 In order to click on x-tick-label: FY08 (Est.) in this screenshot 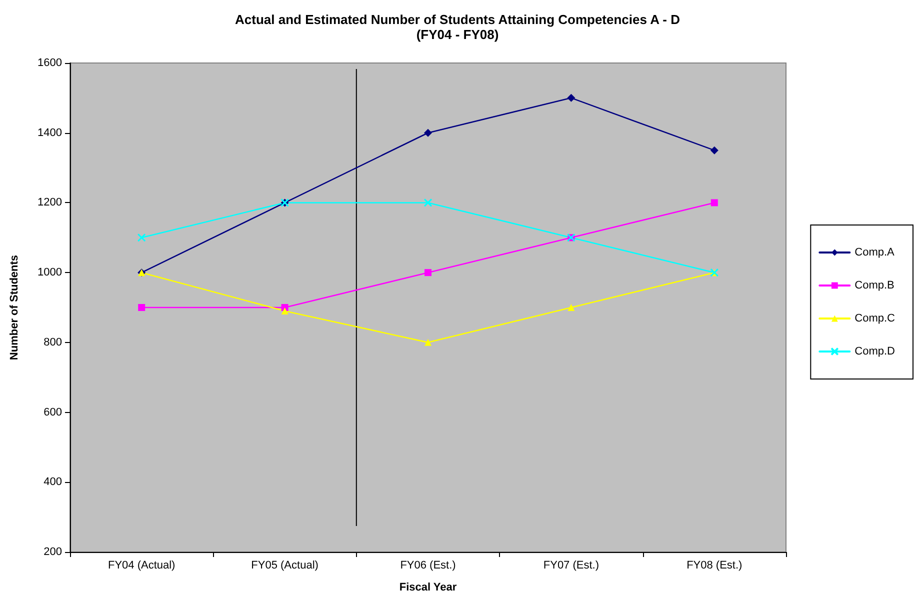, I will do `click(714, 566)`.